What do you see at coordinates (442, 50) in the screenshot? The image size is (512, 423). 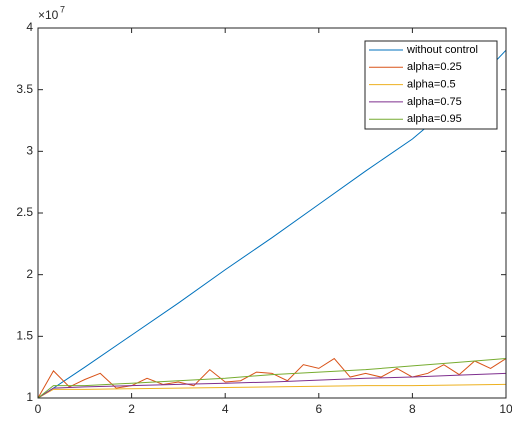 I see `legend-label: without control` at bounding box center [442, 50].